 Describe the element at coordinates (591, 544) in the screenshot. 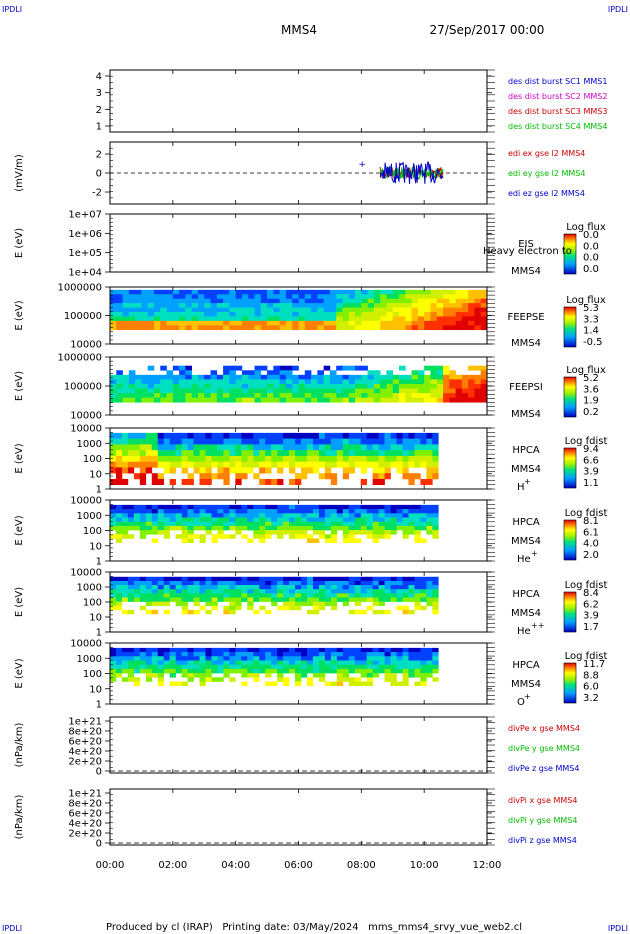

I see `hpca_he-colorbar-tick: 4.0` at that location.